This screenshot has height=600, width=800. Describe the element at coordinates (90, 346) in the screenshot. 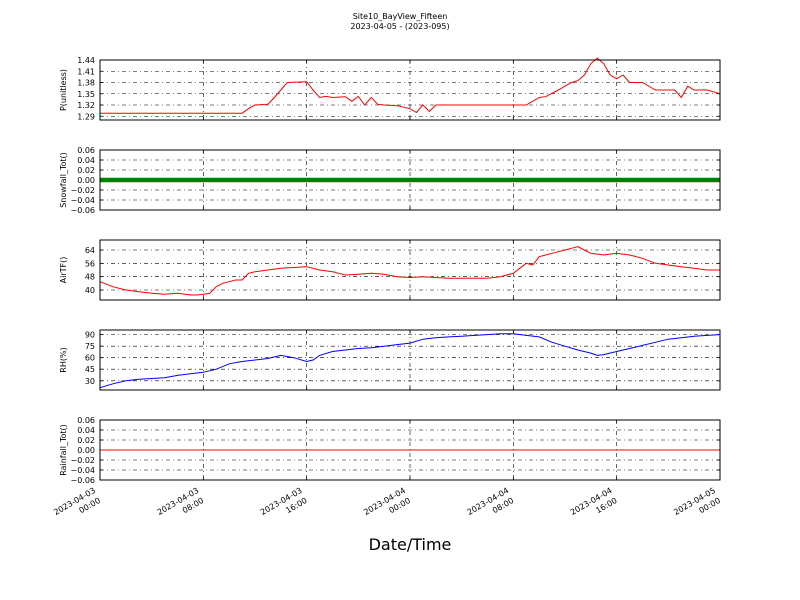

I see `y-tick-label: 75` at that location.